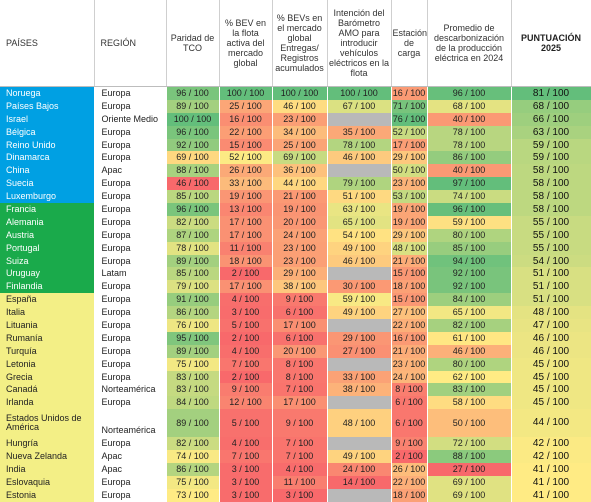 Image resolution: width=591 pixels, height=502 pixels. Describe the element at coordinates (47, 43) in the screenshot. I see `country-header: PAÍSES` at that location.